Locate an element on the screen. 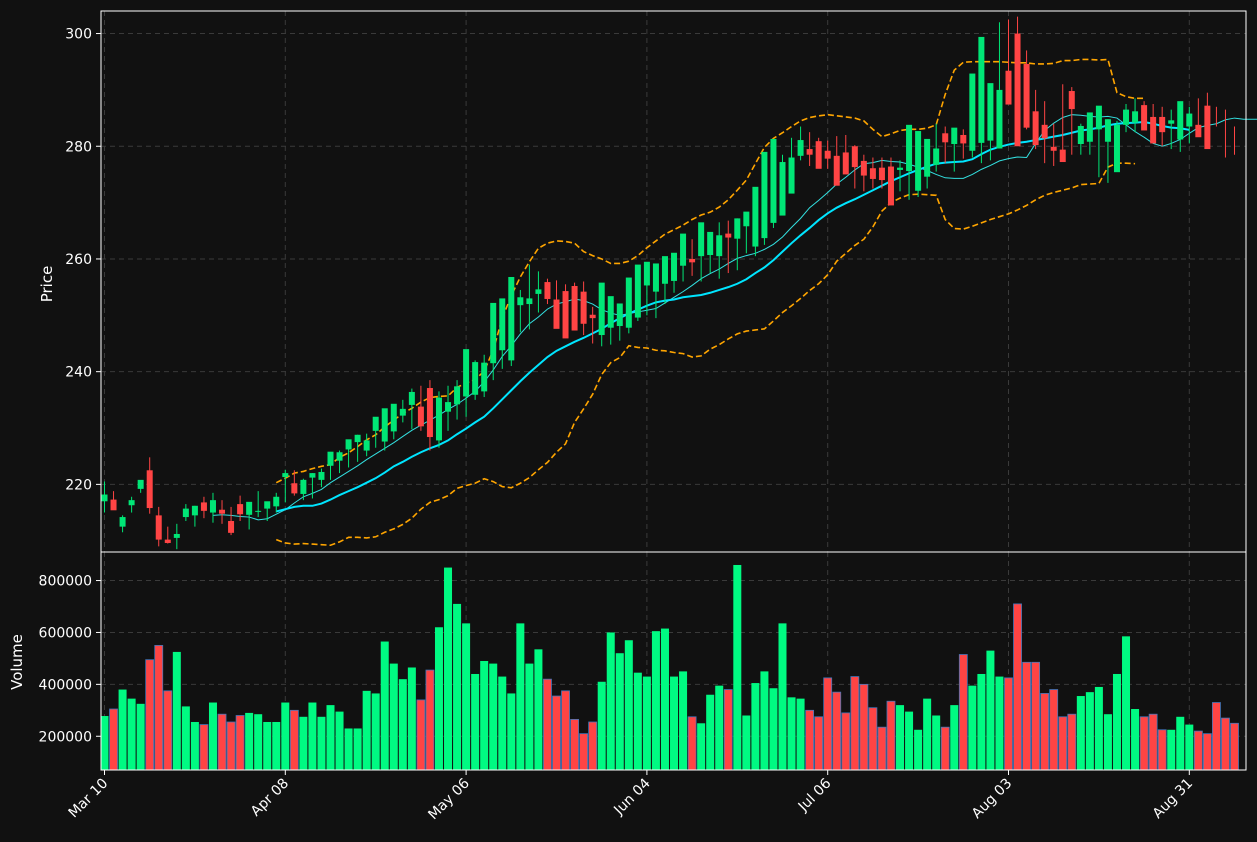 Image resolution: width=1257 pixels, height=842 pixels. price-ytick-label: 300 is located at coordinates (78, 35).